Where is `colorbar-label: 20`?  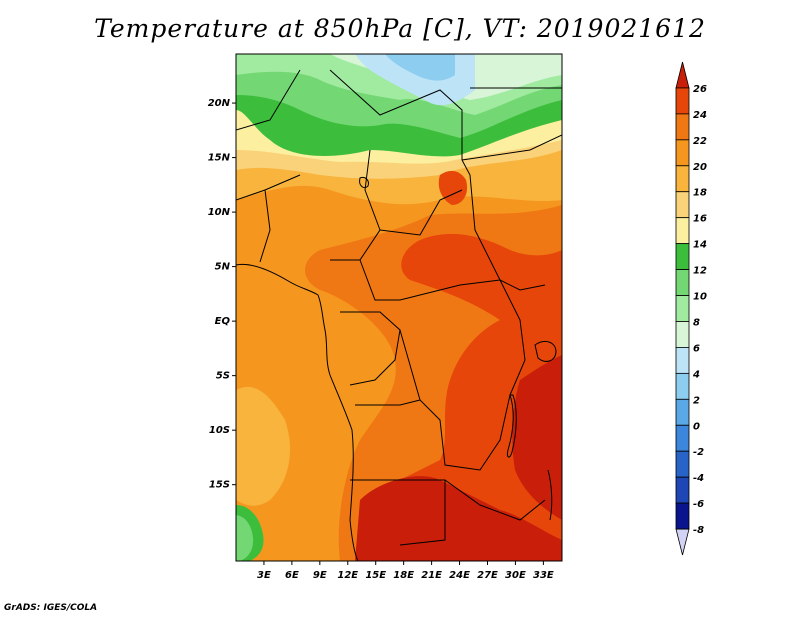
colorbar-label: 20 is located at coordinates (700, 167).